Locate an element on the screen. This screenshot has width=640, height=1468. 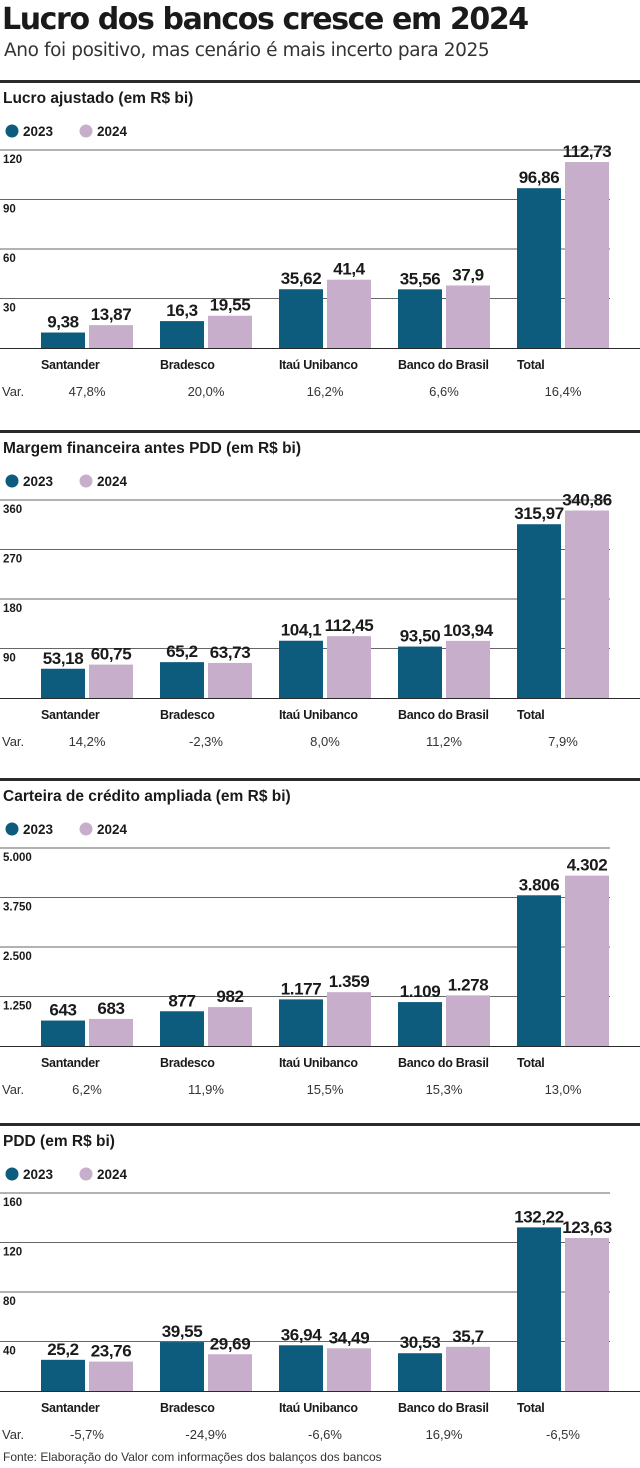
bar-value-label: 23,76 is located at coordinates (111, 1351).